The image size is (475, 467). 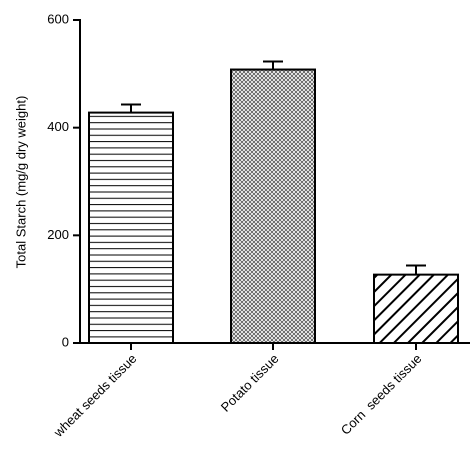 What do you see at coordinates (58, 18) in the screenshot?
I see `y-tick-label: 600` at bounding box center [58, 18].